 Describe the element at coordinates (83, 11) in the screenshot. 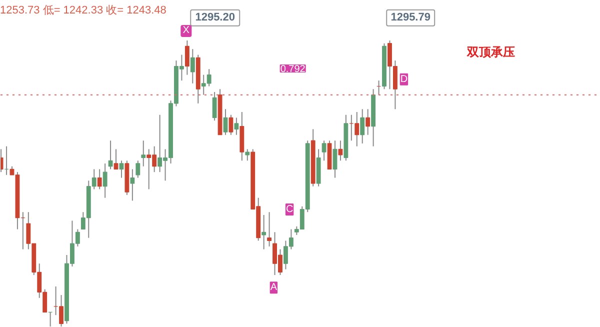

I see `text: 1253.73 低= 1242.33 收= 1243.48` at that location.